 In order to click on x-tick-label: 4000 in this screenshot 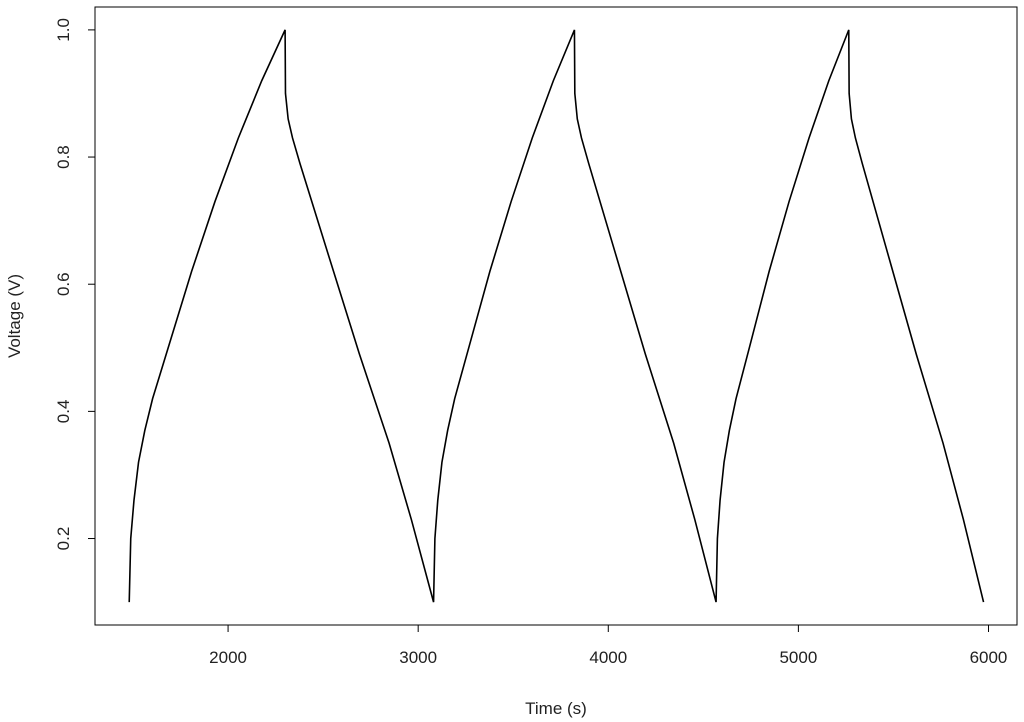, I will do `click(608, 657)`.